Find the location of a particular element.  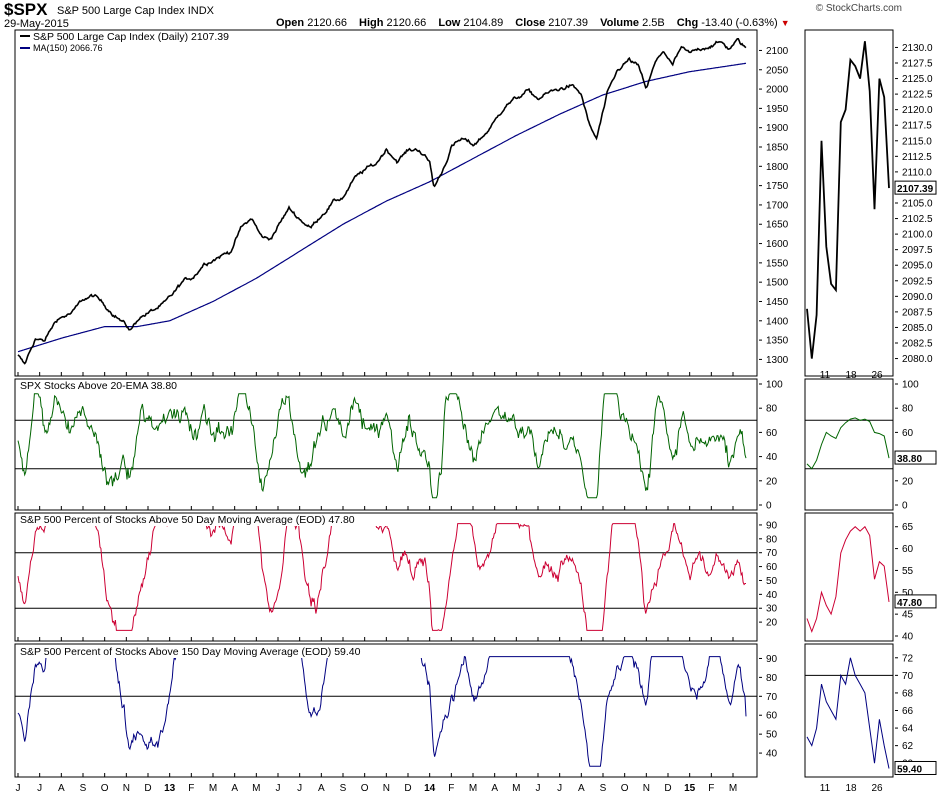

zoom-ema20-last-value-label: 38.80 is located at coordinates (909, 459).